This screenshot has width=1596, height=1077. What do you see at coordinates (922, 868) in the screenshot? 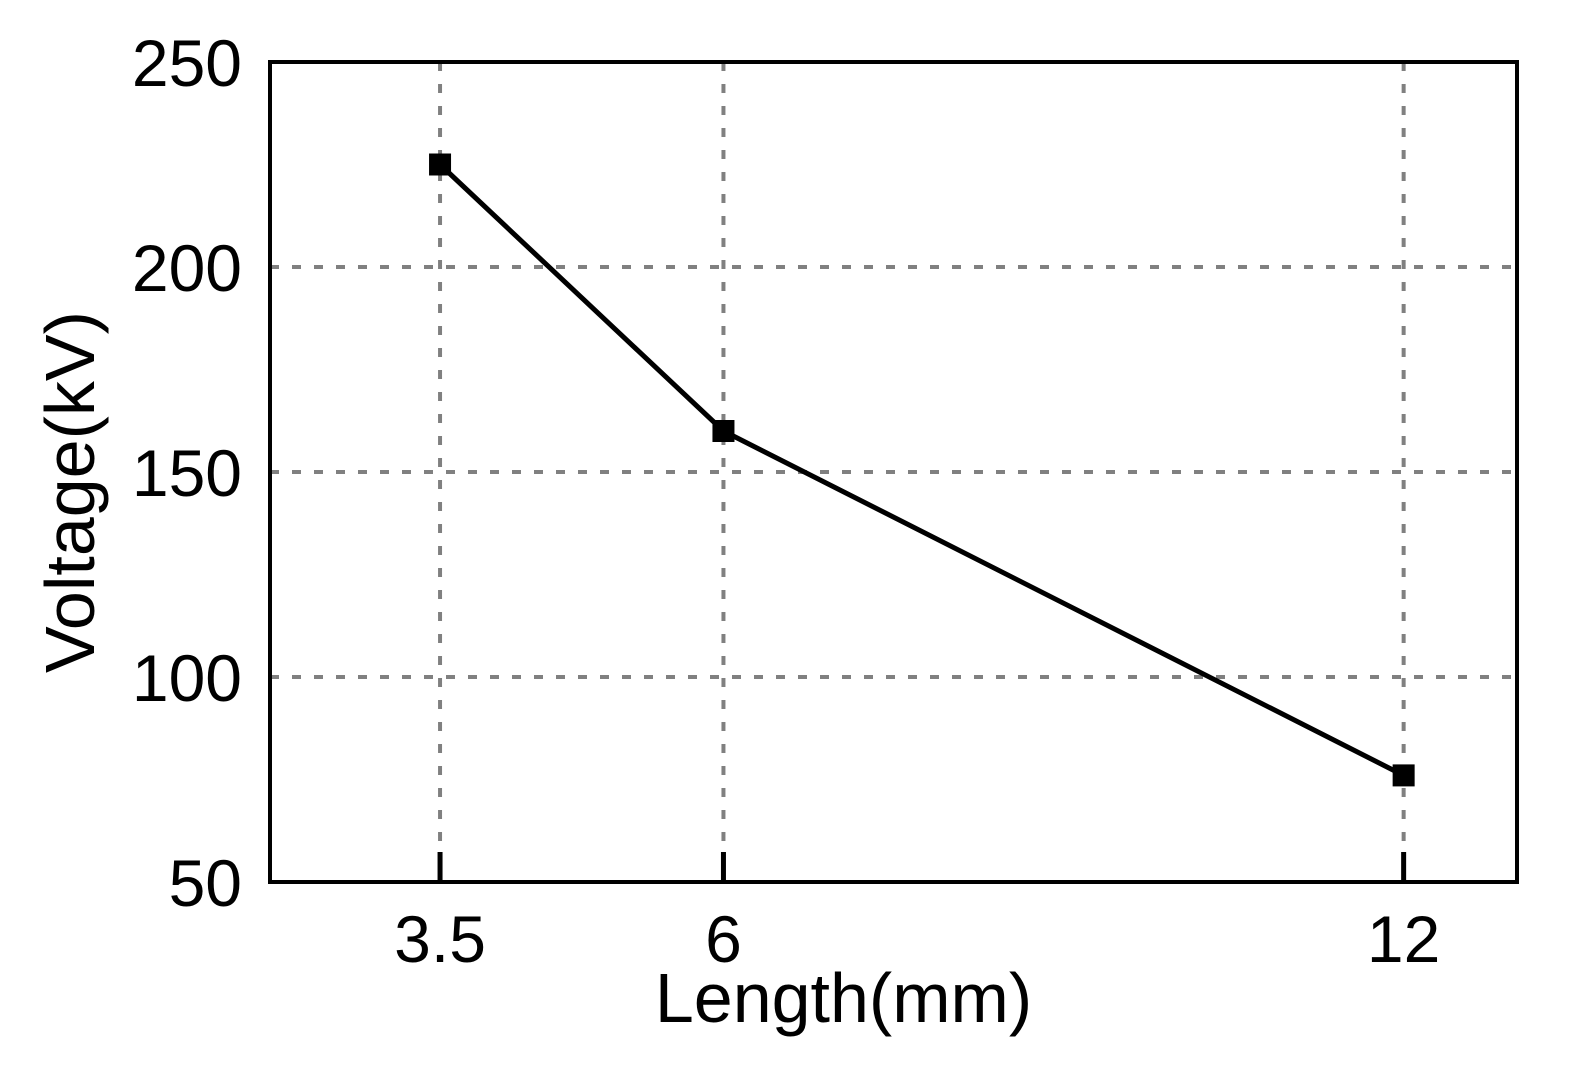
I see `axis-ticks` at bounding box center [922, 868].